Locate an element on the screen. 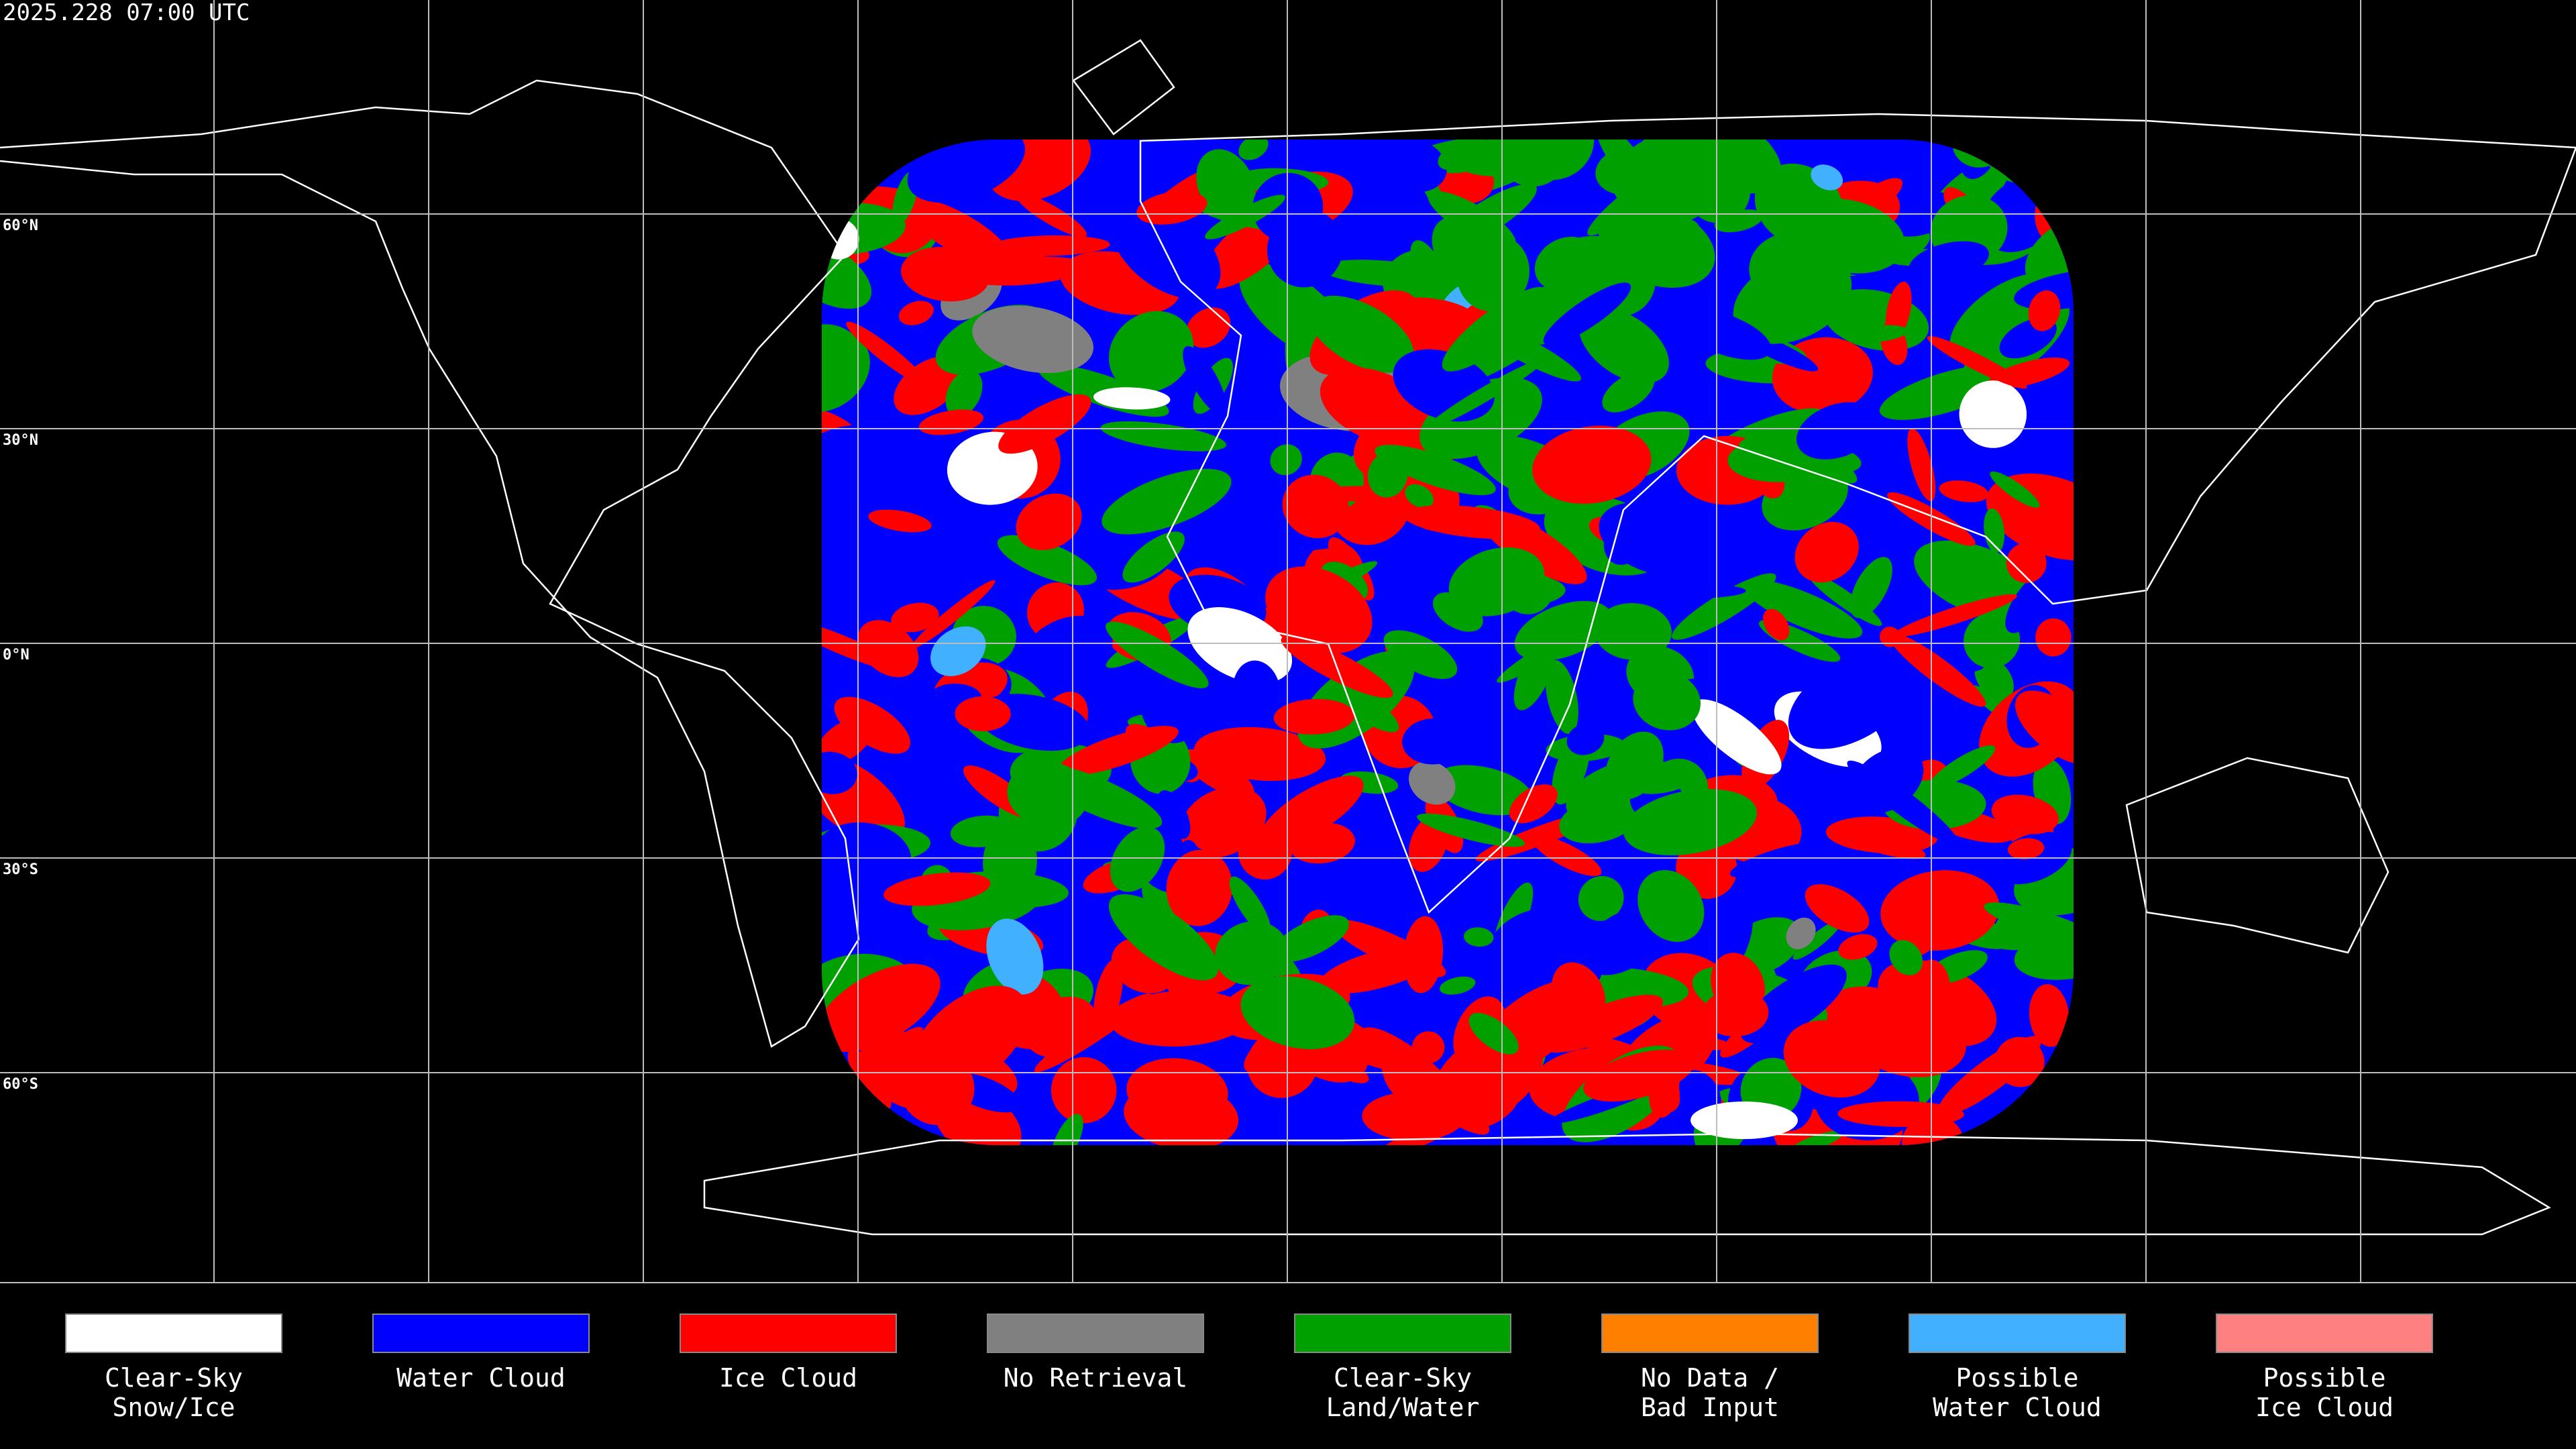  legend-label: Clear-Sky is located at coordinates (1403, 1378).